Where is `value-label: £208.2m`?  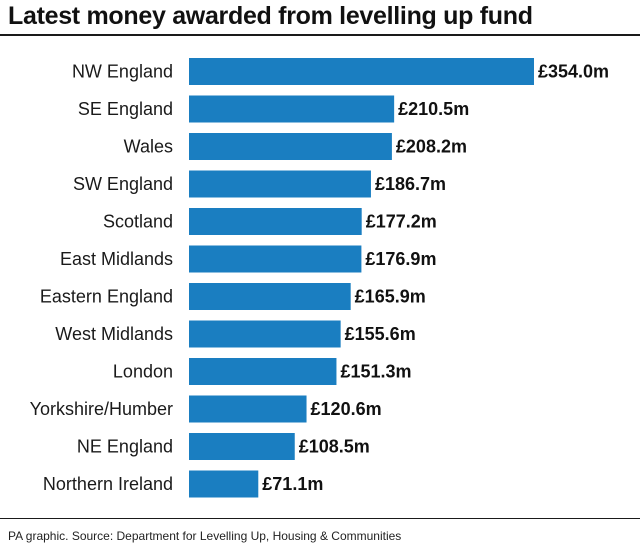 value-label: £208.2m is located at coordinates (431, 147).